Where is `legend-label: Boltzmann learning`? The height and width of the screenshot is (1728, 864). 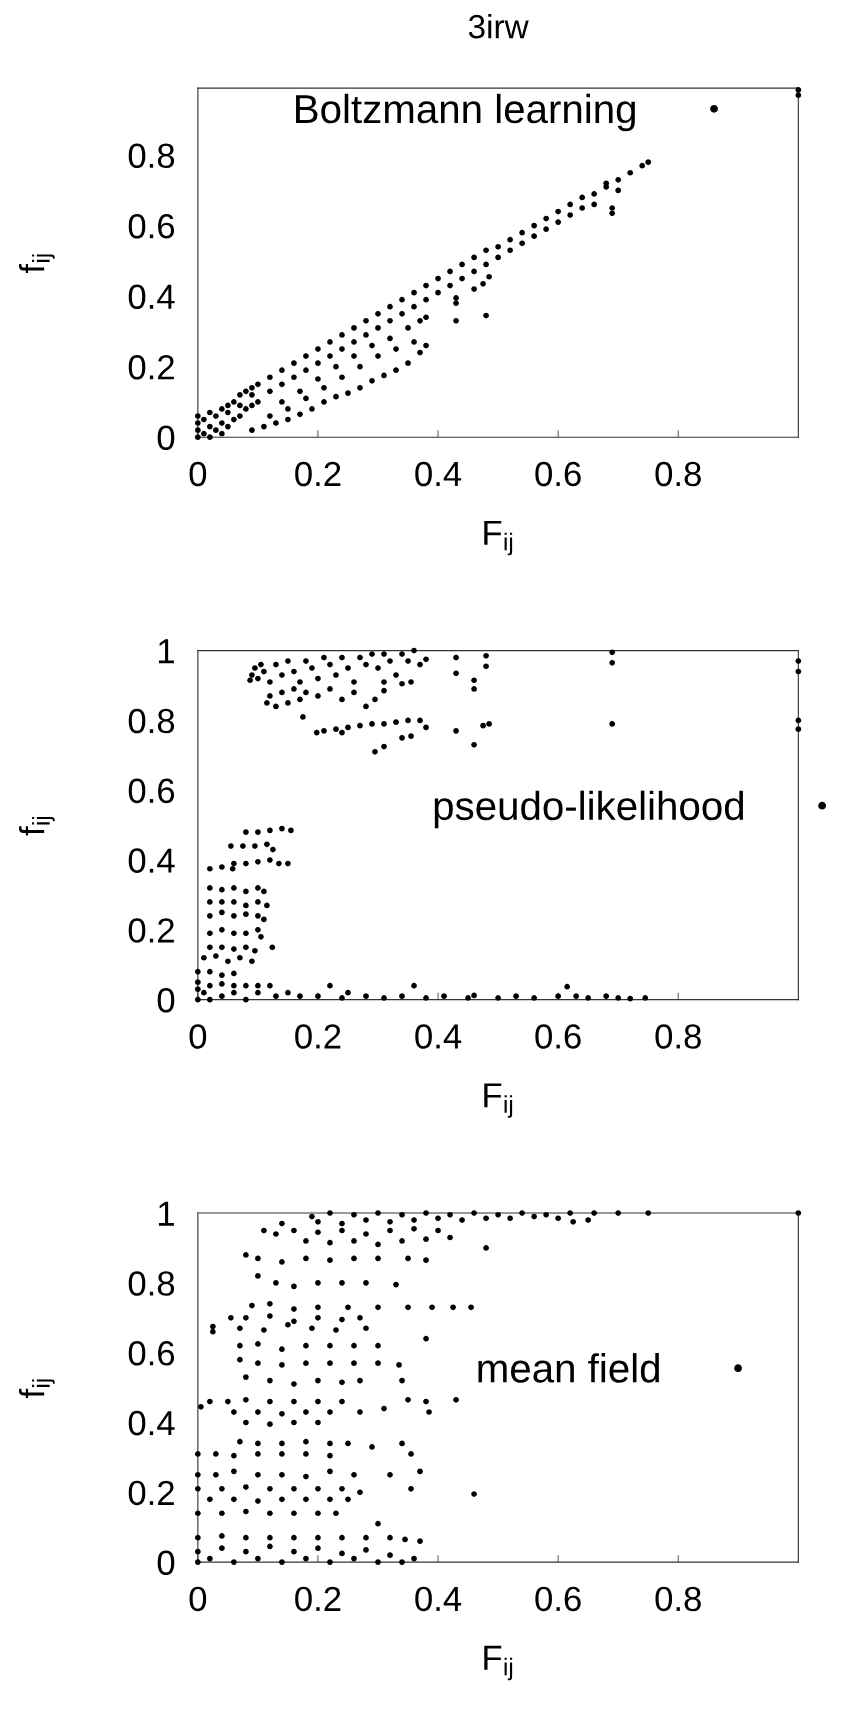 legend-label: Boltzmann learning is located at coordinates (465, 112).